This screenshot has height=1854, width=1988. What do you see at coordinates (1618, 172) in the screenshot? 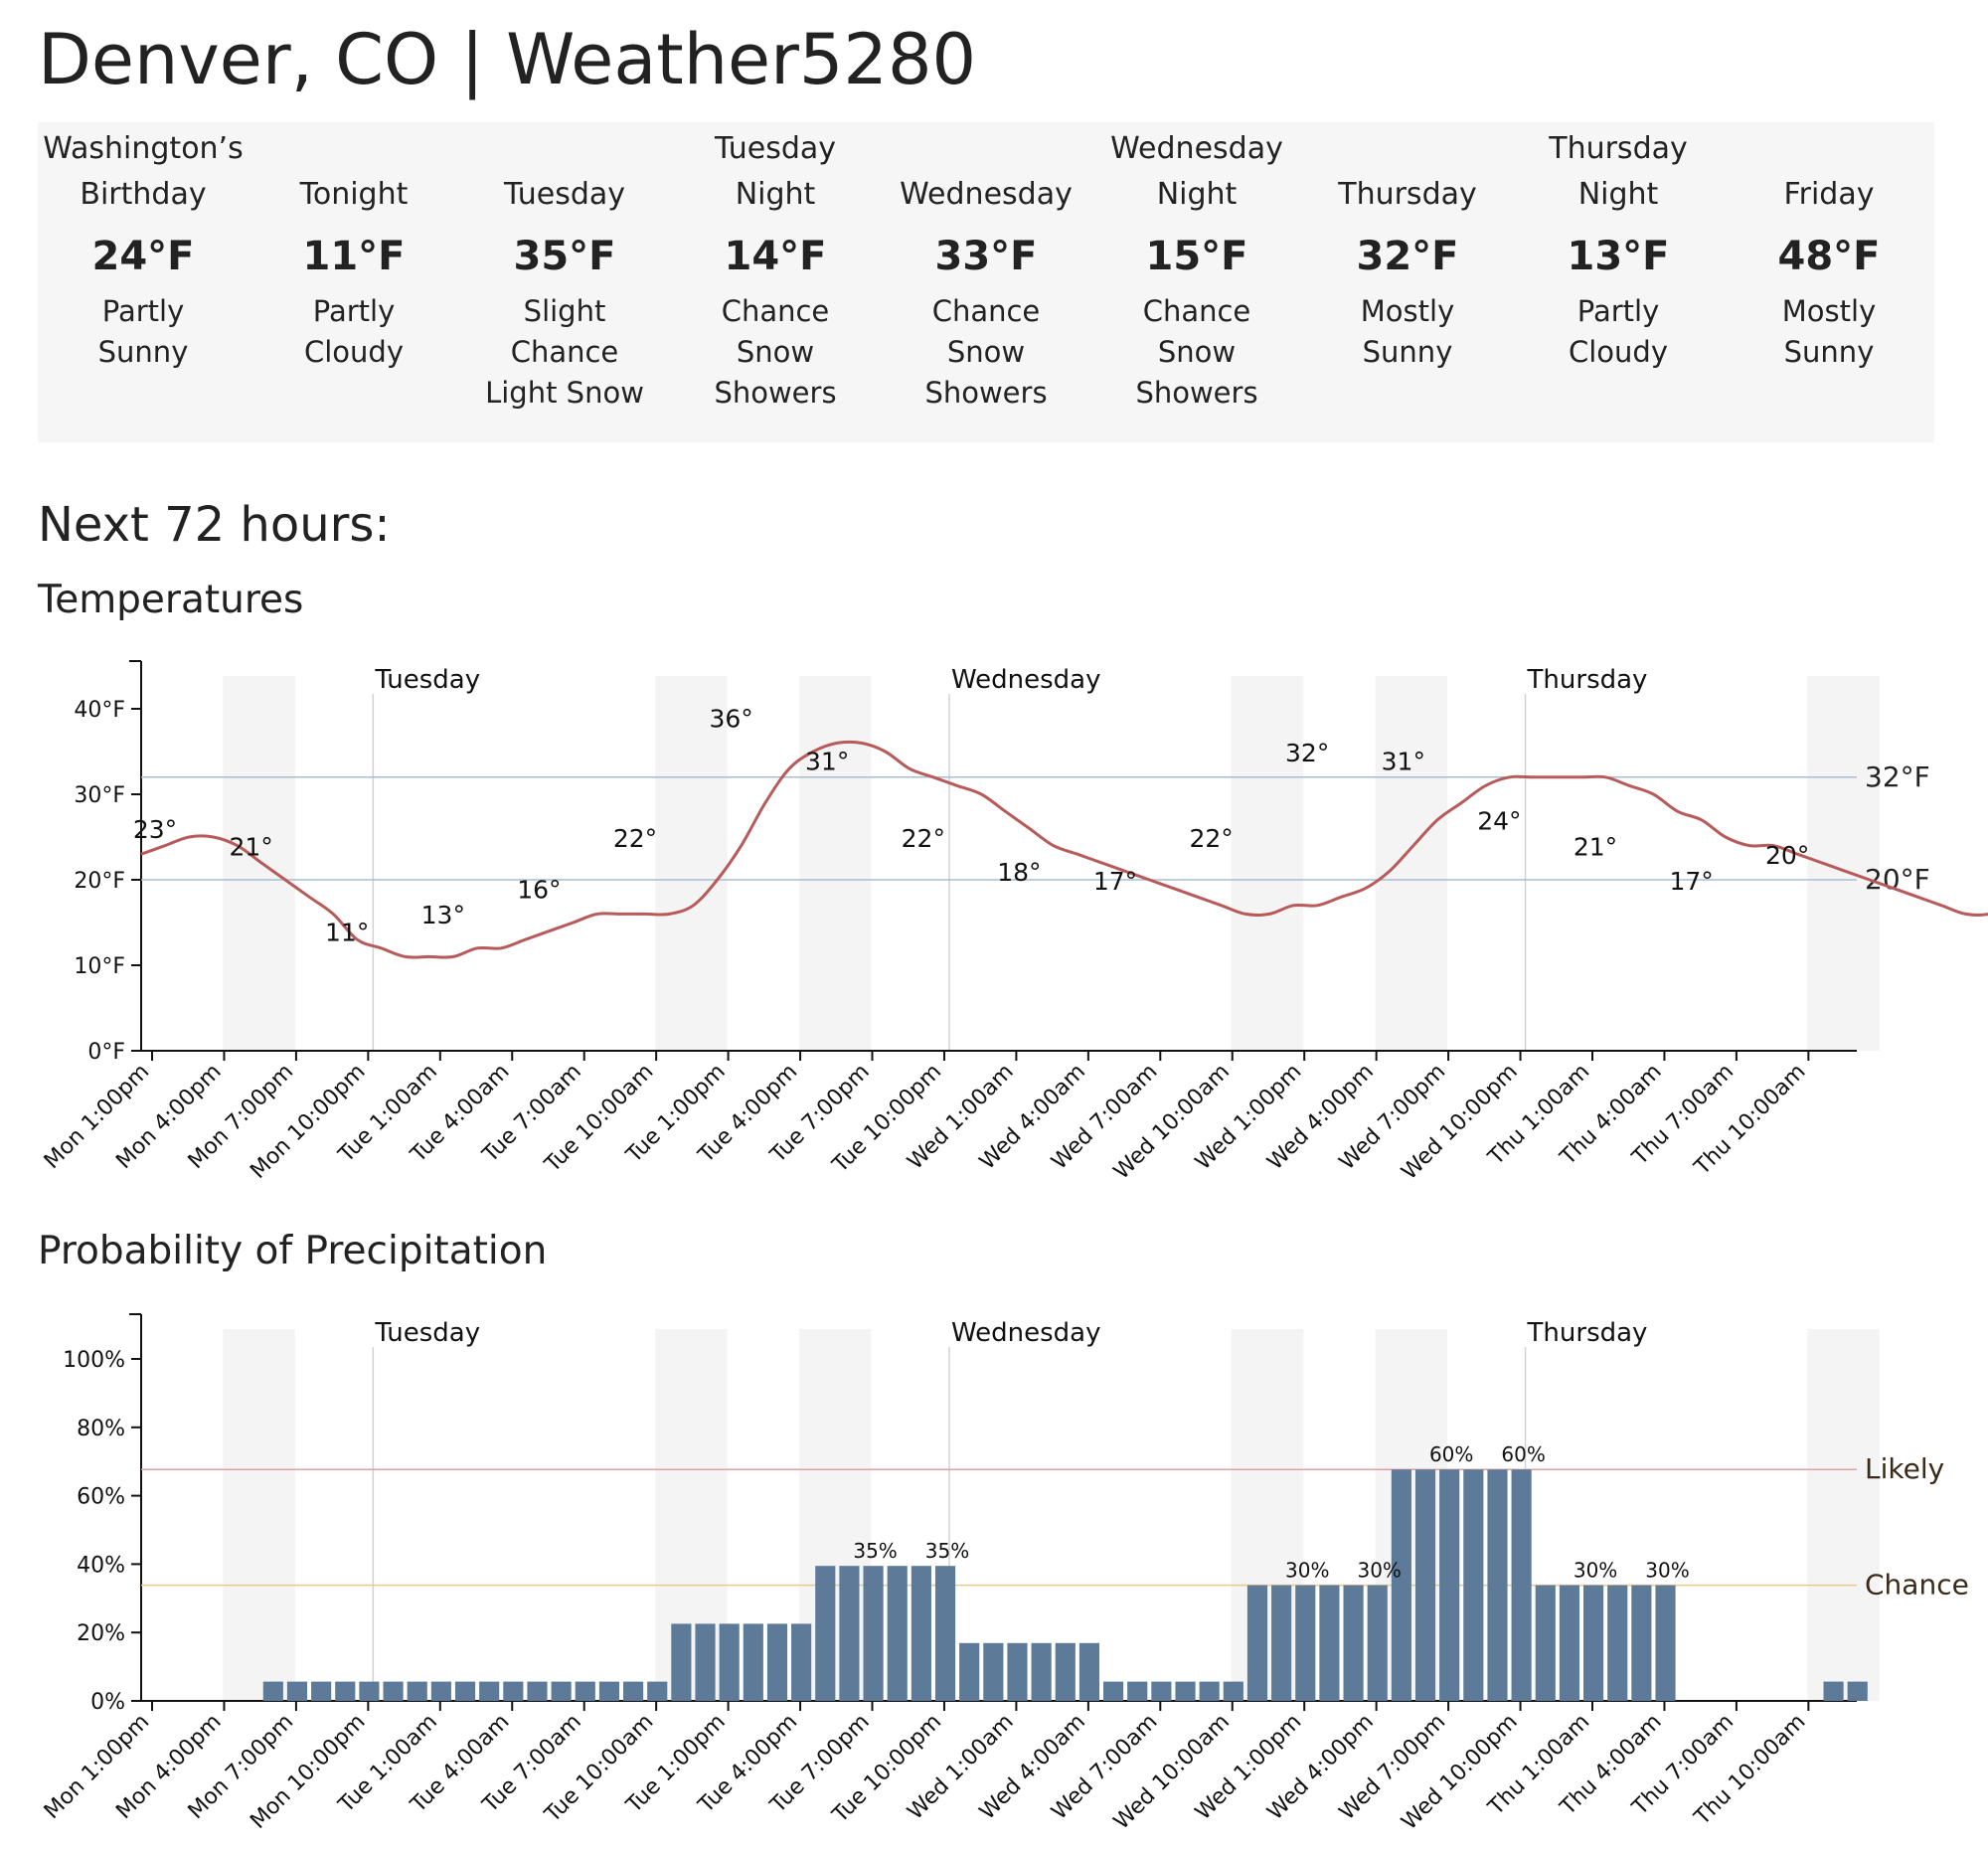
I see `period-name: Thursday Night` at bounding box center [1618, 172].